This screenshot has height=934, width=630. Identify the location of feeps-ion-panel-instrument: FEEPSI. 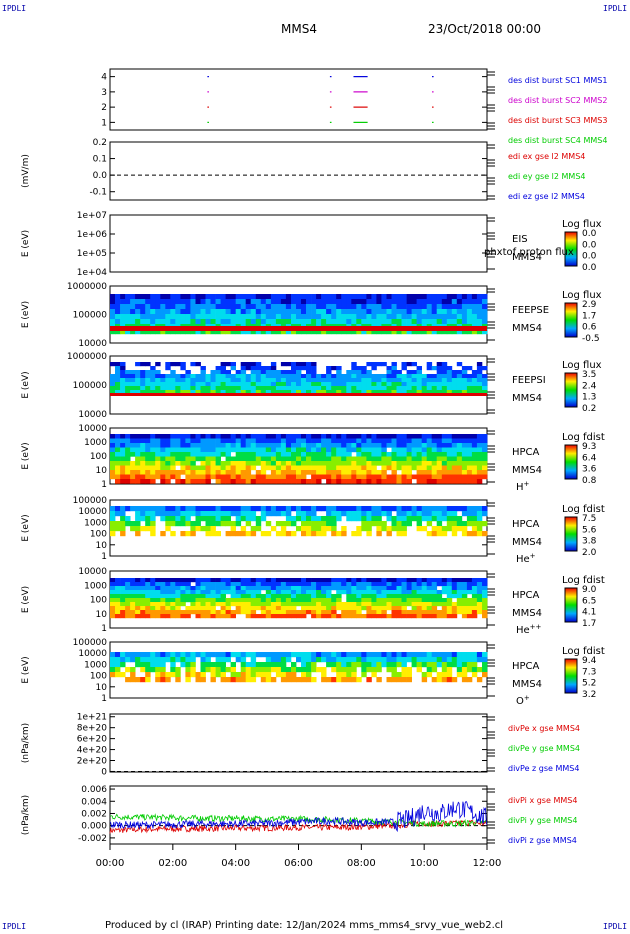
(529, 380).